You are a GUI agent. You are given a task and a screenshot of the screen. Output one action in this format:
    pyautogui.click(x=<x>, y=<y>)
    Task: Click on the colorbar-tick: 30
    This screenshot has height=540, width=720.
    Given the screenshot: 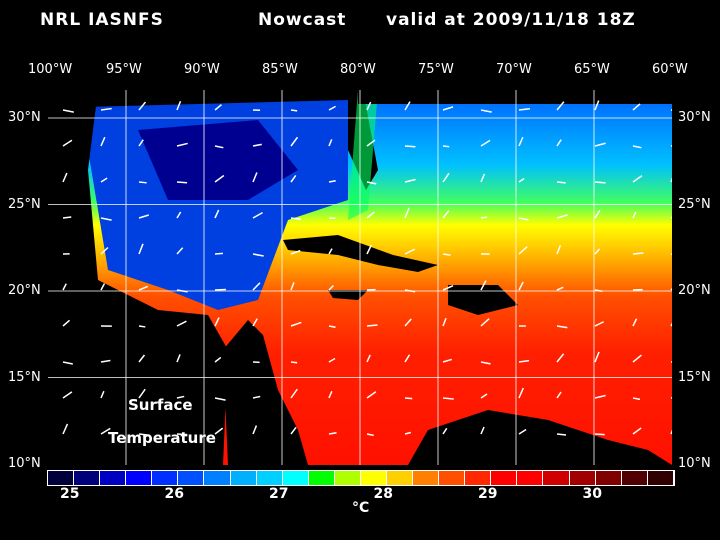 What is the action you would take?
    pyautogui.click(x=592, y=494)
    